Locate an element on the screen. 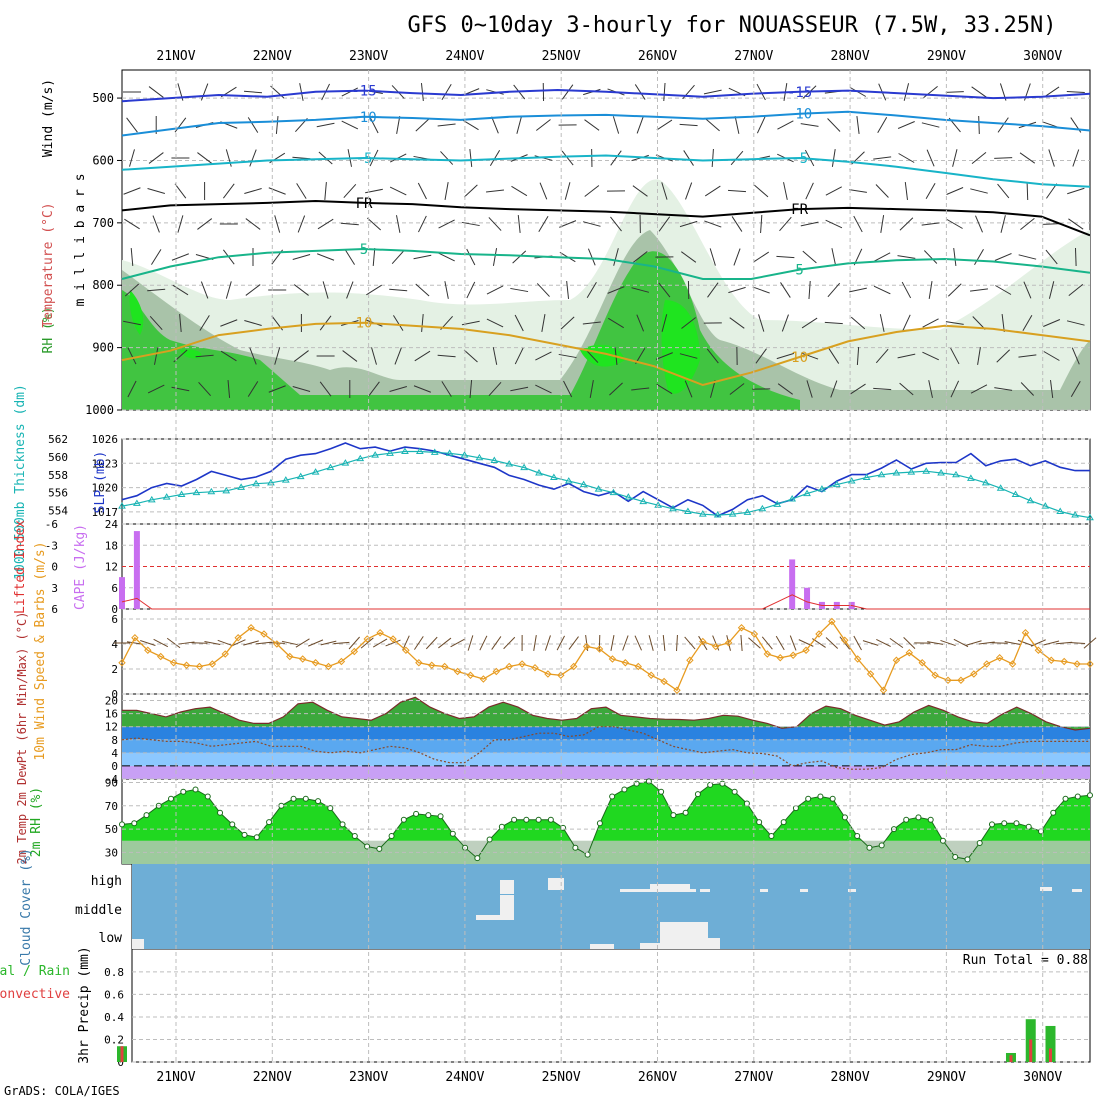  x-tick-bottom: 28NOV is located at coordinates (850, 1077).